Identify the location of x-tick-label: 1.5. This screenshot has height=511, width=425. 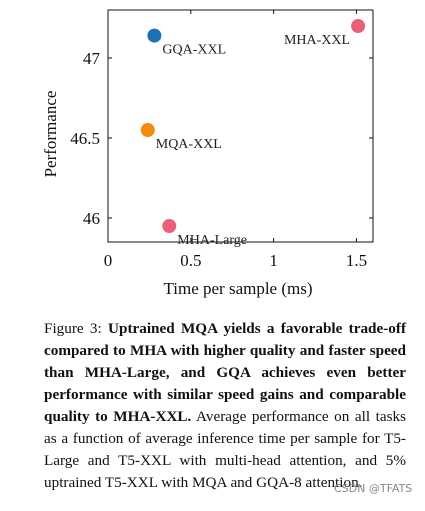
(356, 260).